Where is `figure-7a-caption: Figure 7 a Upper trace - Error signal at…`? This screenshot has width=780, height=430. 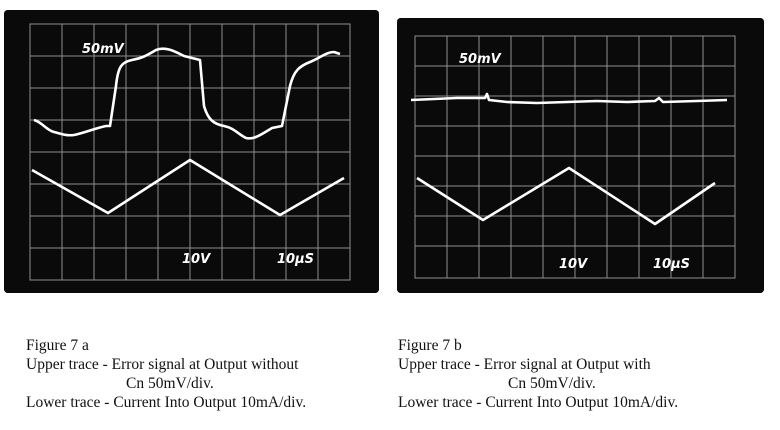
figure-7a-caption: Figure 7 a Upper trace - Error signal at… is located at coordinates (166, 374).